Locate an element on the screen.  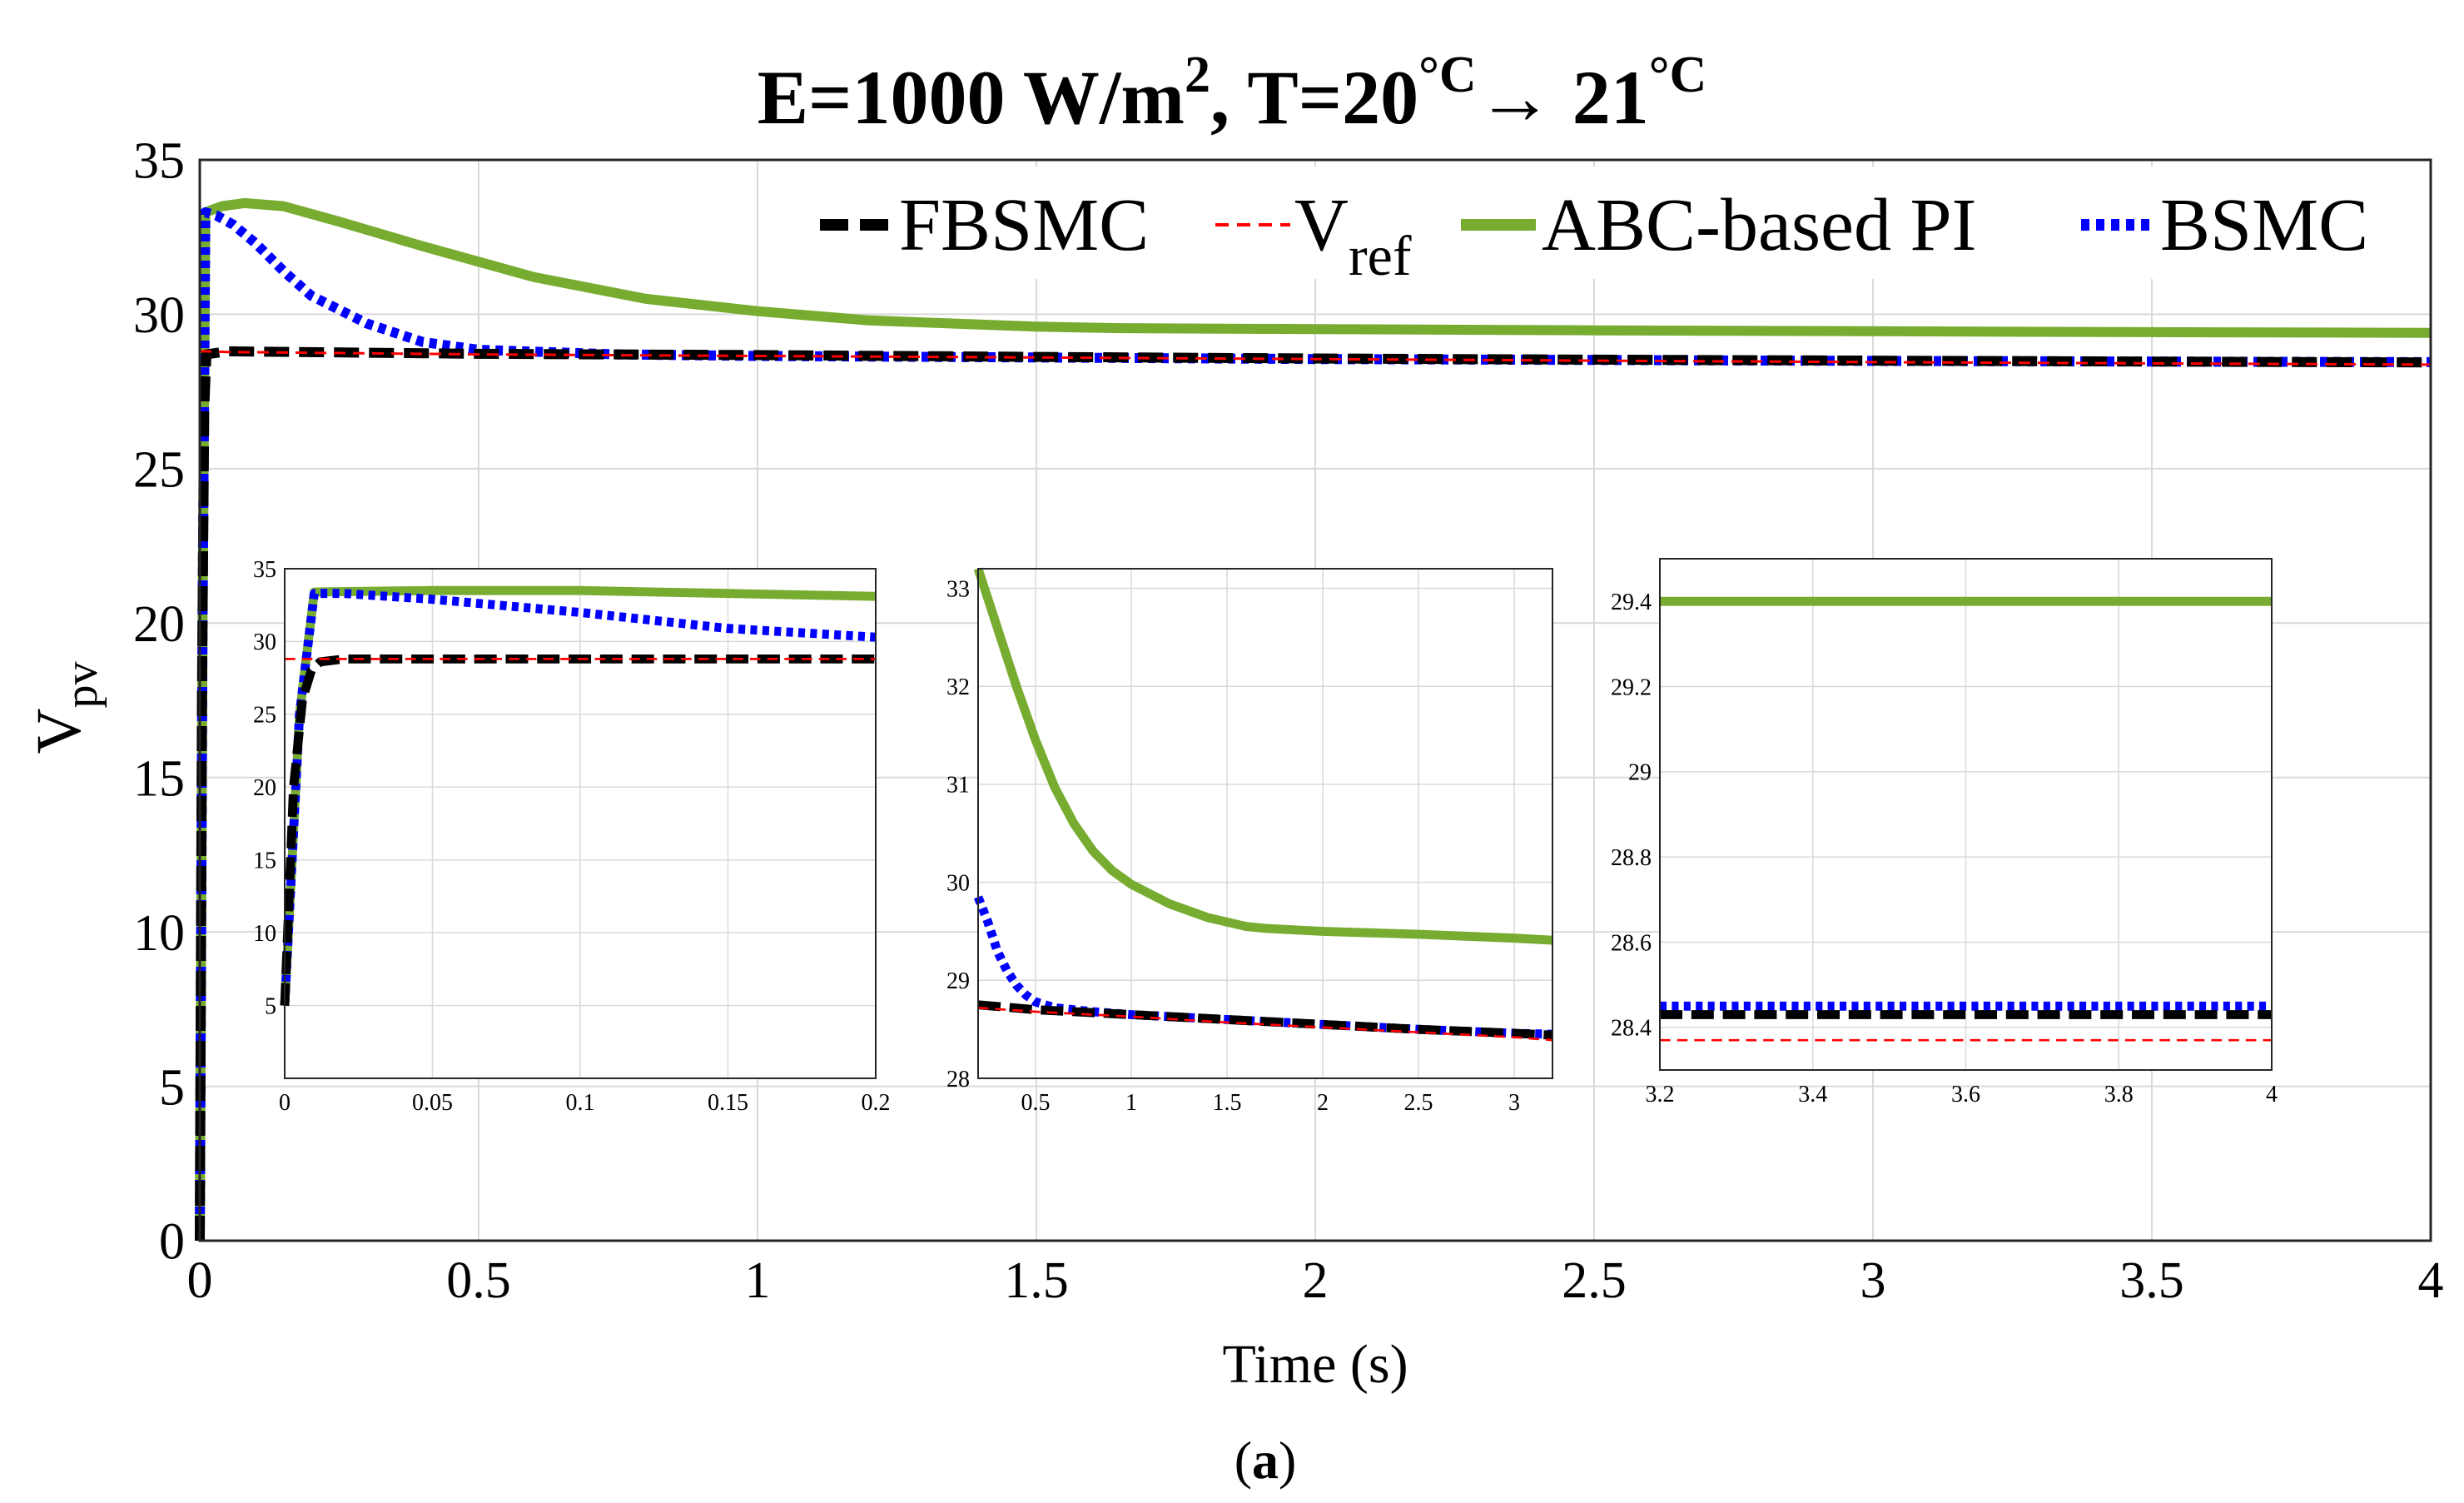
y-tick-label: 32 is located at coordinates (958, 687).